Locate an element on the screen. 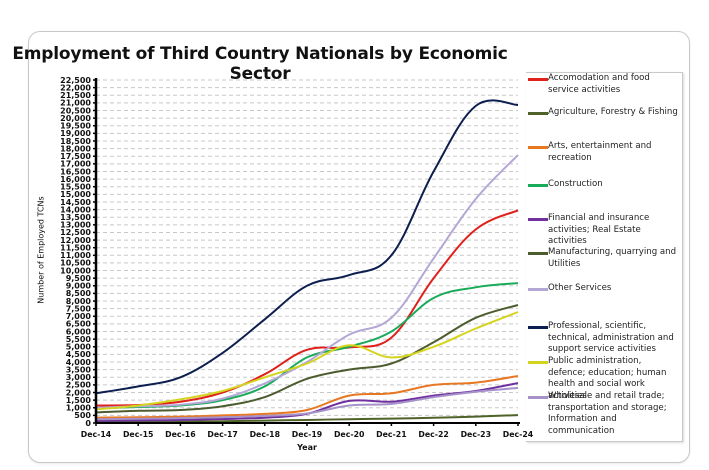 The width and height of the screenshot is (709, 470). y-tick-label: 9,000 is located at coordinates (79, 286).